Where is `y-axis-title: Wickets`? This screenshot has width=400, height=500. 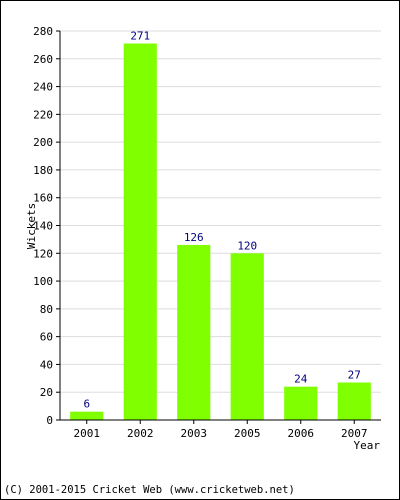
y-axis-title: Wickets is located at coordinates (31, 226).